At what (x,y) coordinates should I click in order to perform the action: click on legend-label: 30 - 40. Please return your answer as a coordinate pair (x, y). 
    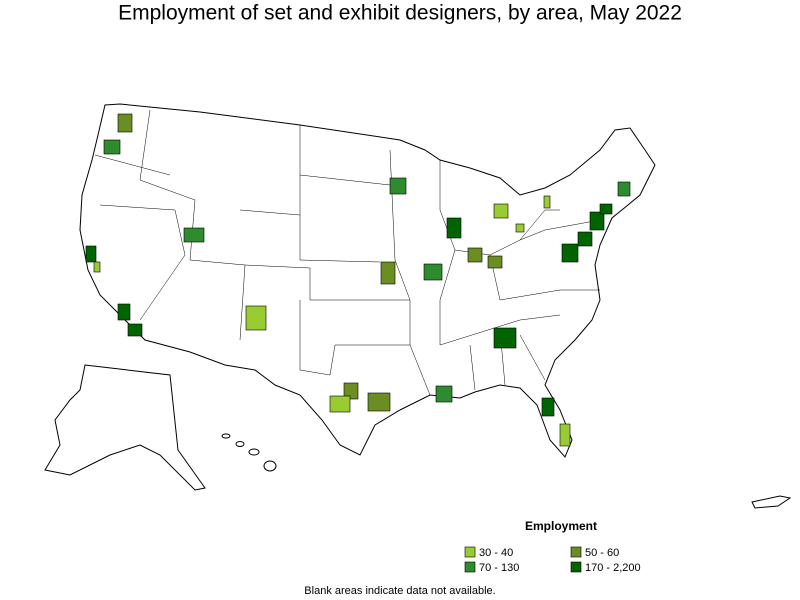
    Looking at the image, I should click on (496, 553).